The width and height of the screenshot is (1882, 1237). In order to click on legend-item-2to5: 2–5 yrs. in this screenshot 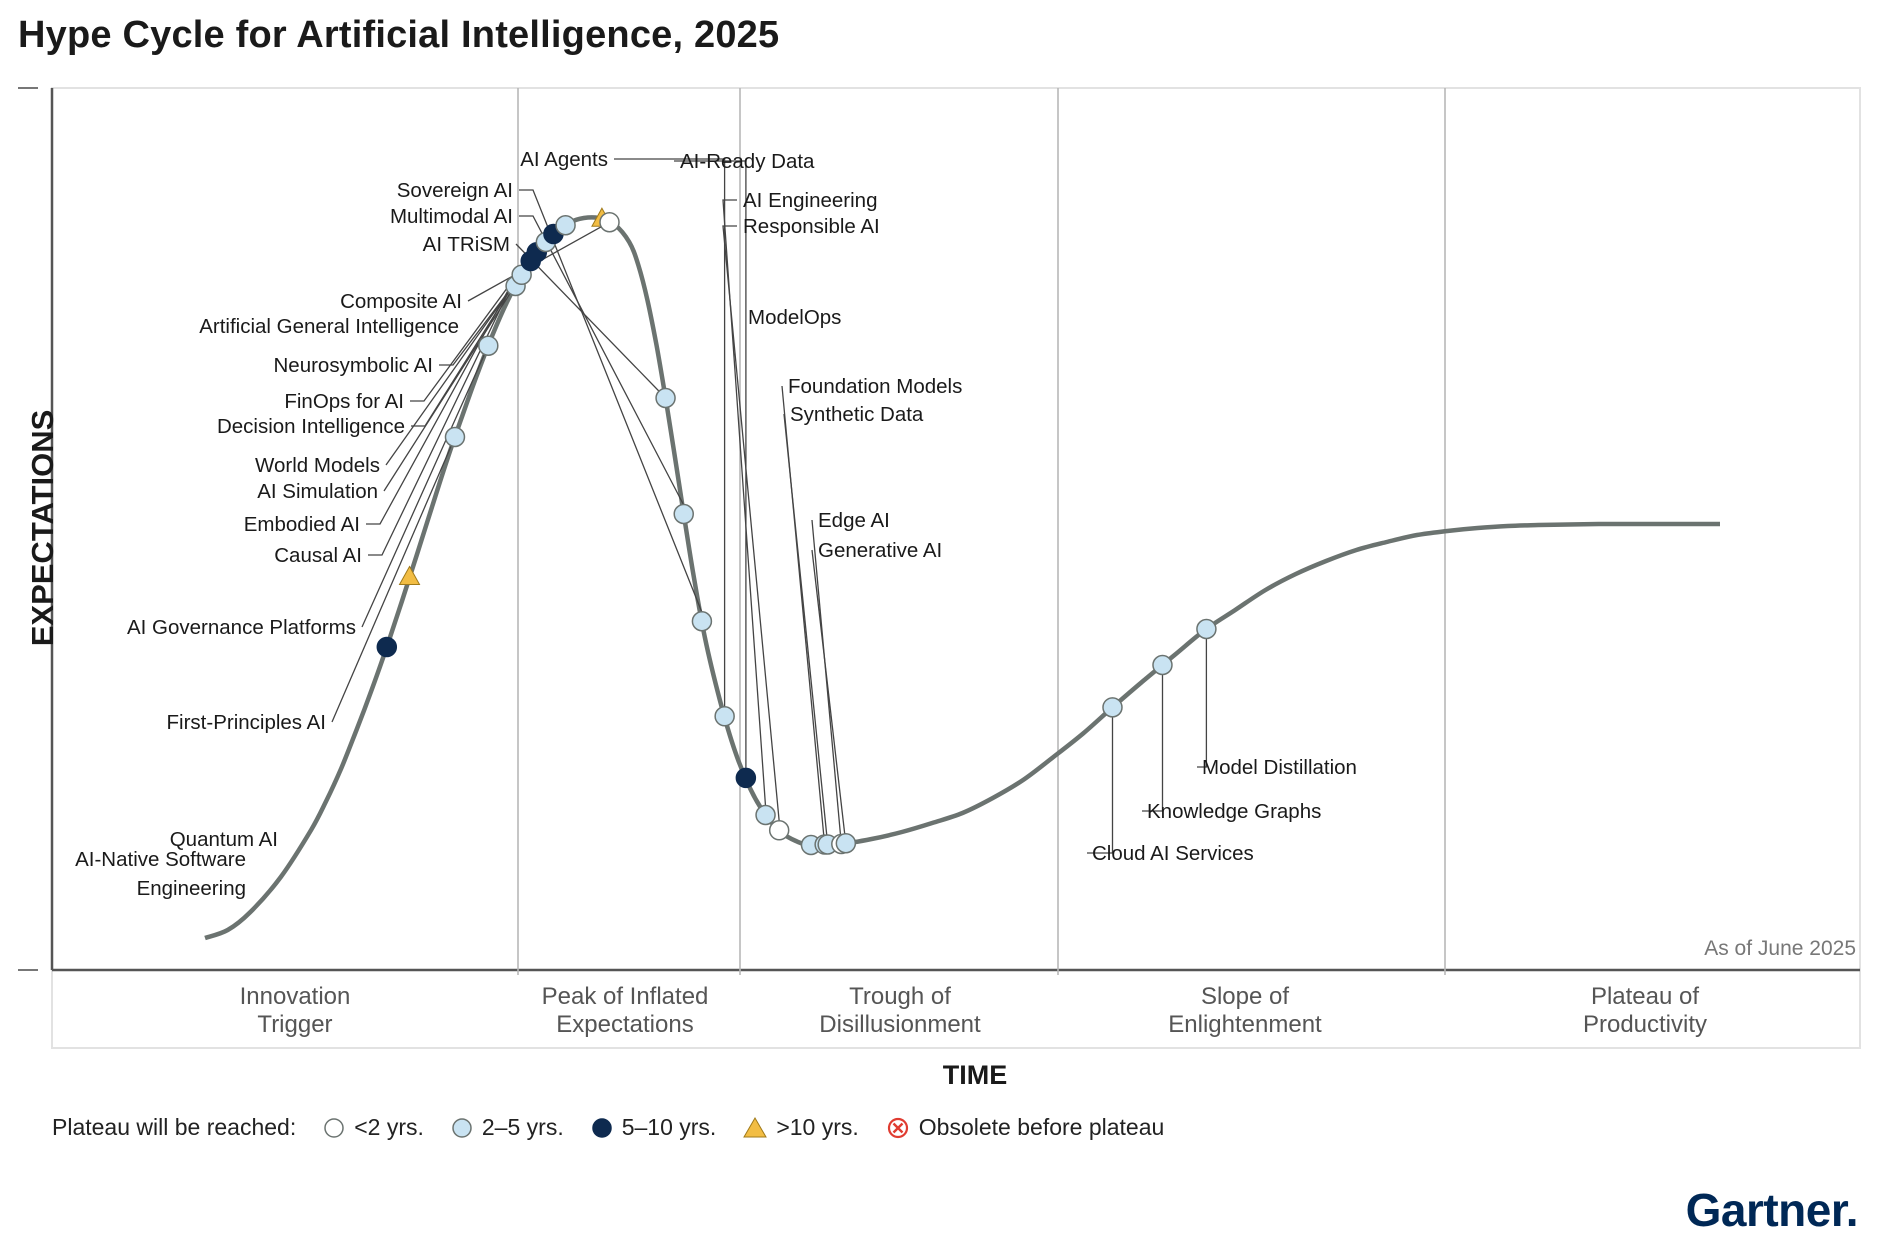, I will do `click(507, 1127)`.